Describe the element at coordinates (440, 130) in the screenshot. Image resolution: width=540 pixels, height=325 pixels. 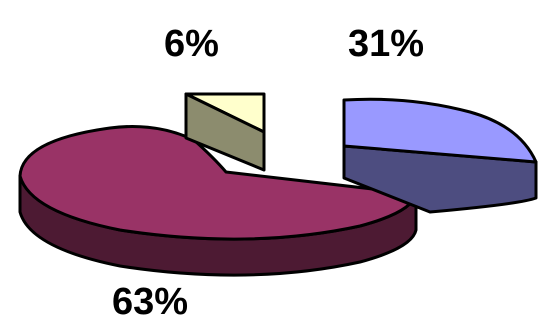
I see `slice-31-top` at that location.